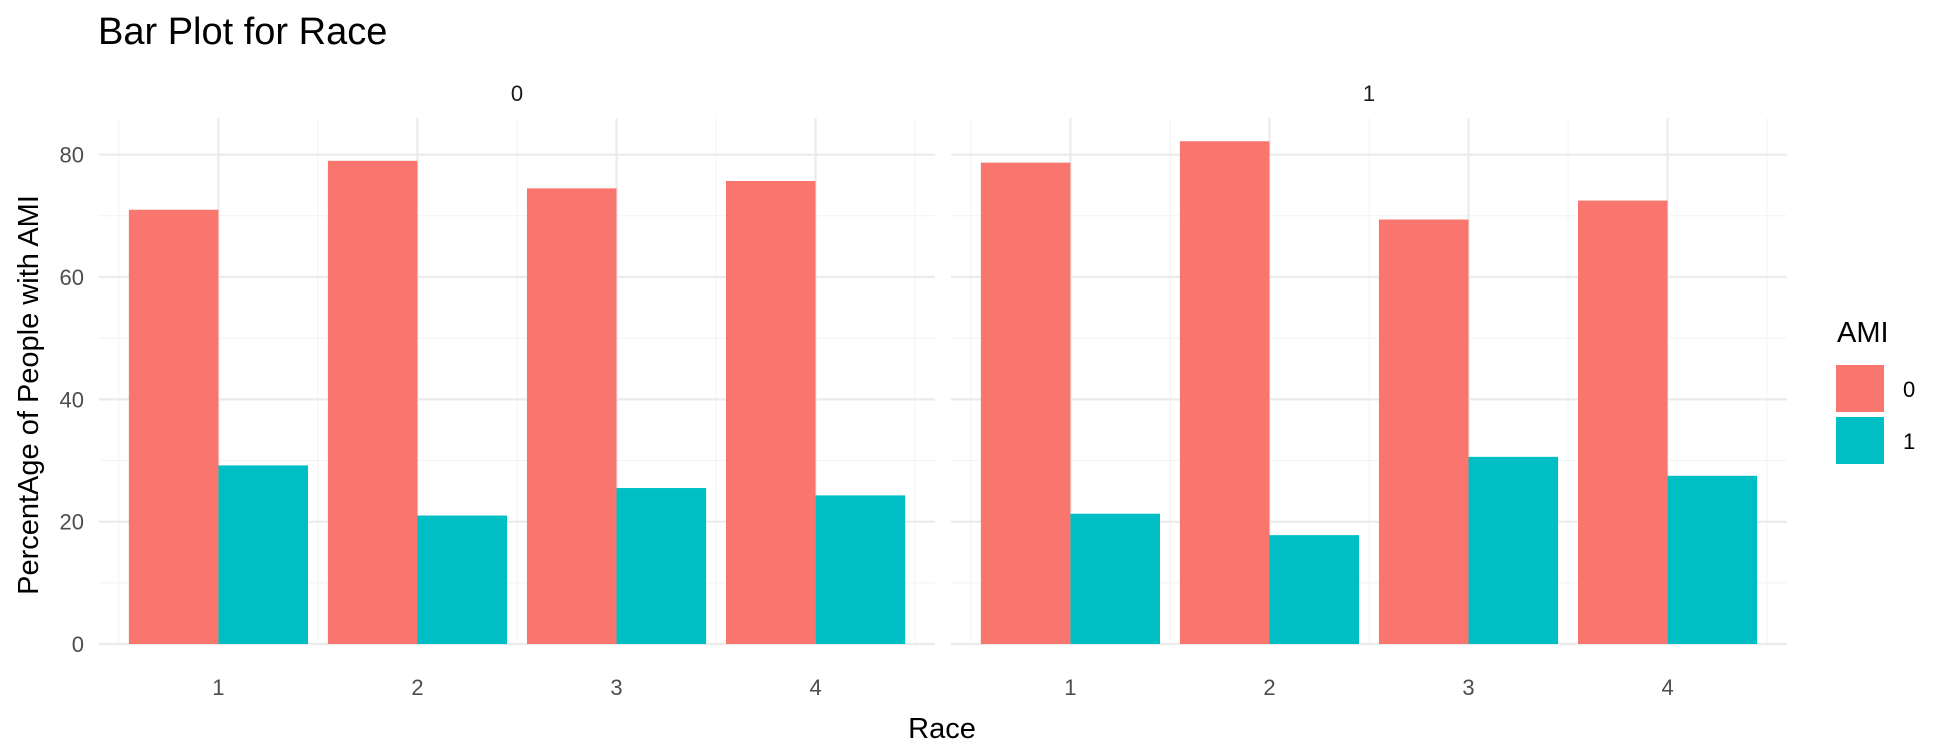 The image size is (1944, 756). What do you see at coordinates (1025, 403) in the screenshot?
I see `bar-facet1-ami0-race1` at bounding box center [1025, 403].